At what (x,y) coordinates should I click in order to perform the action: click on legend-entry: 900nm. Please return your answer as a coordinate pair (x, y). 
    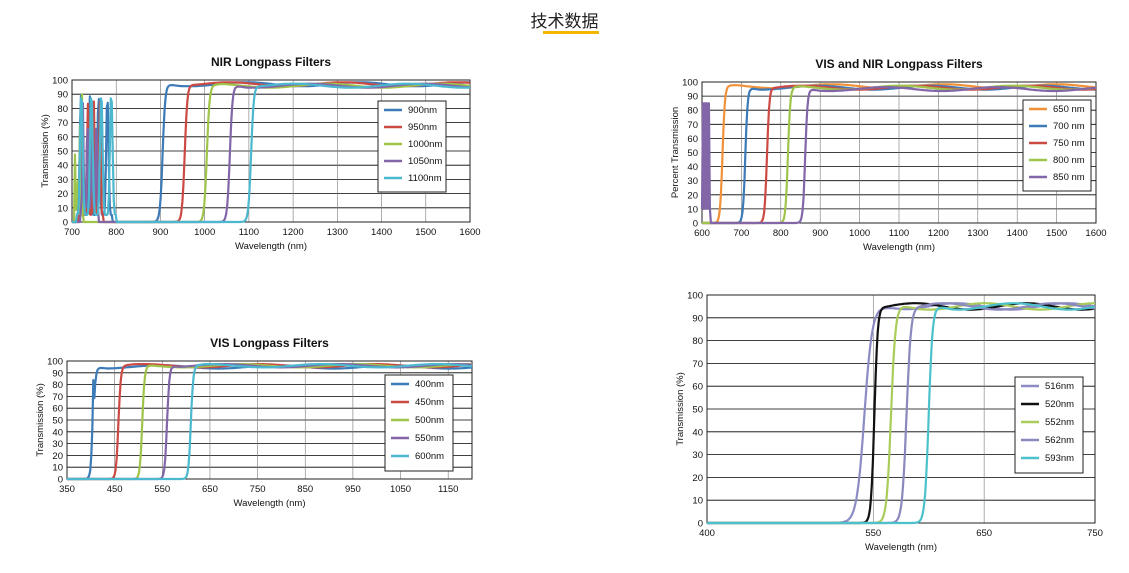
    Looking at the image, I should click on (422, 110).